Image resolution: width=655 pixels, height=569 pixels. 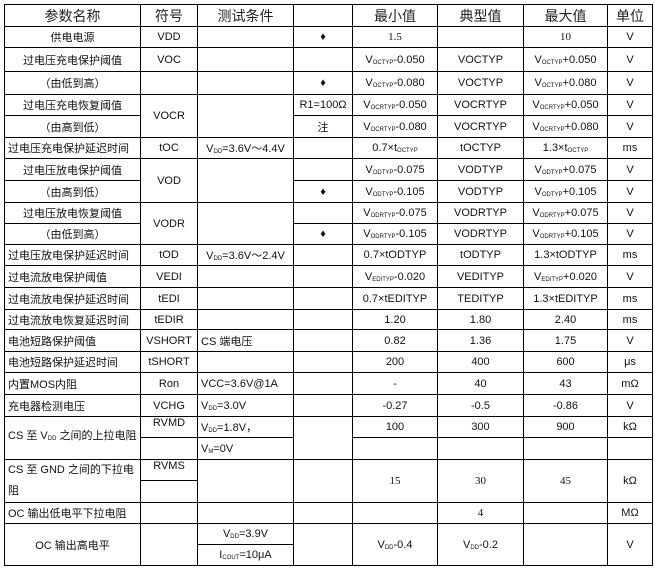 I want to click on param-name-cell: 电池短路保护阈值, so click(x=72, y=340).